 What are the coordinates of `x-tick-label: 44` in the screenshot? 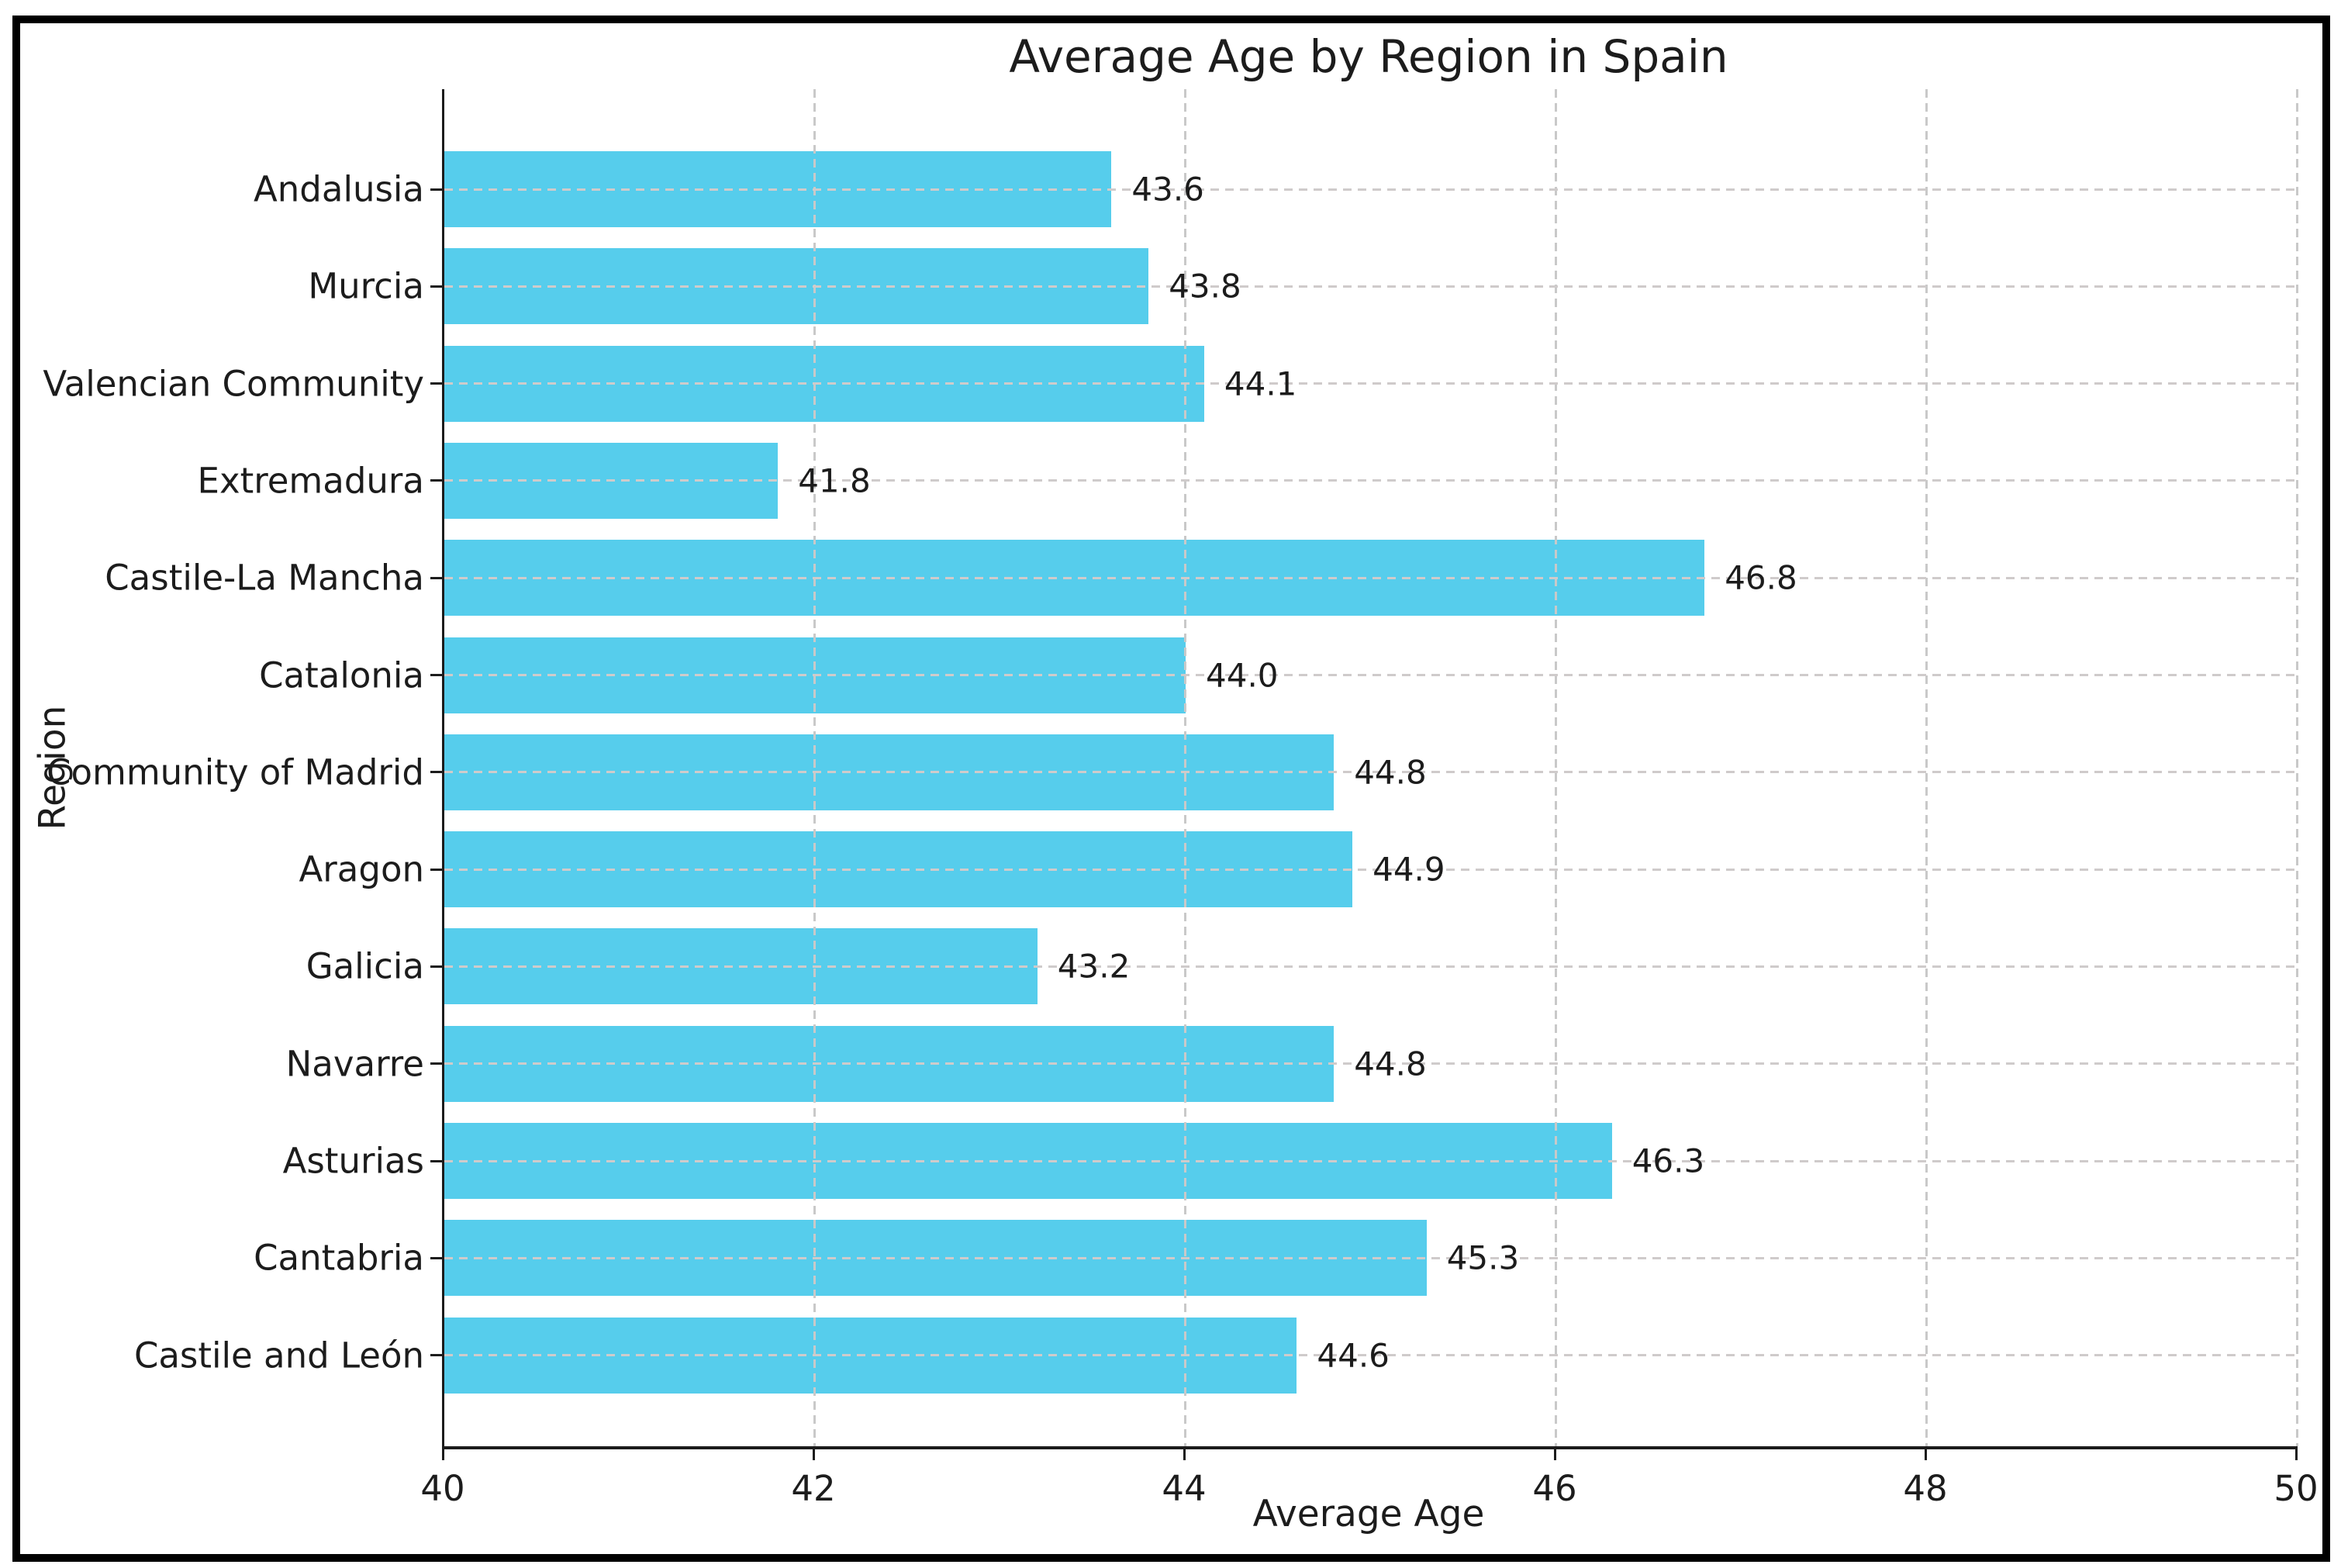 It's located at (1184, 1488).